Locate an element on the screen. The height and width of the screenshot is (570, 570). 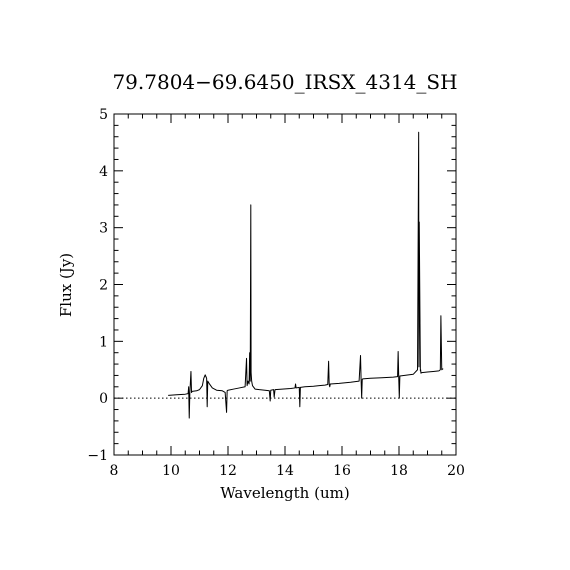
y-tick-label: −1 is located at coordinates (97, 456).